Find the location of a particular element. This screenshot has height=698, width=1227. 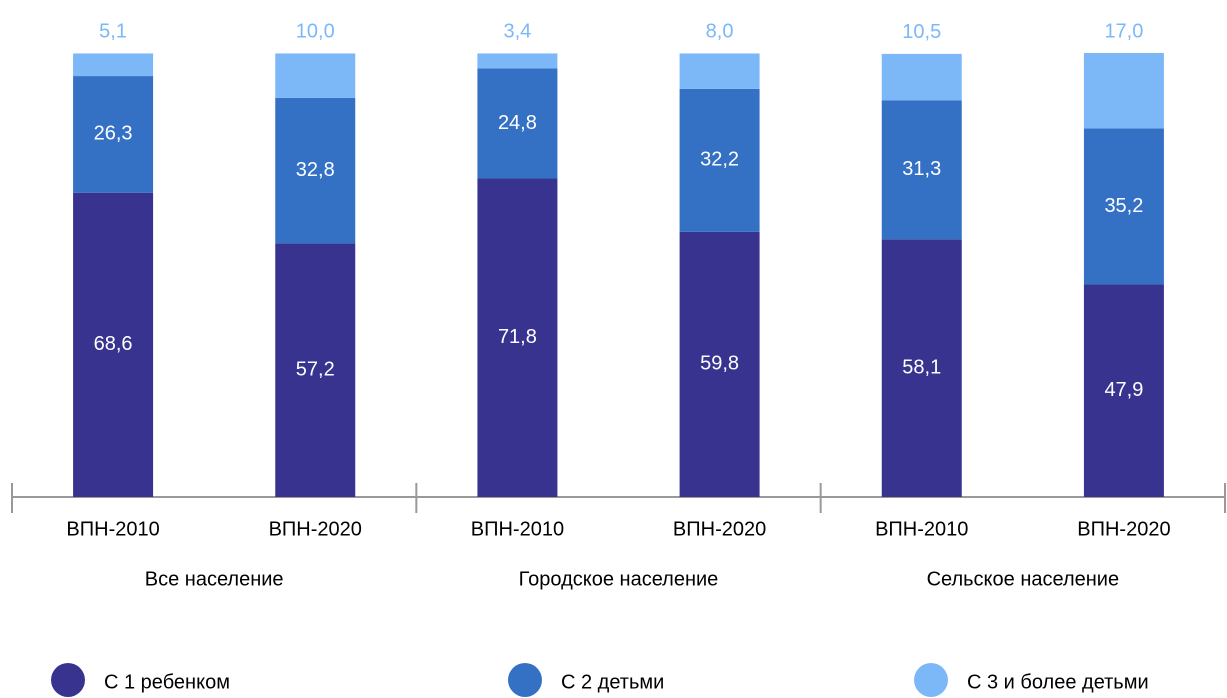

value-label: 24,8 is located at coordinates (517, 123).